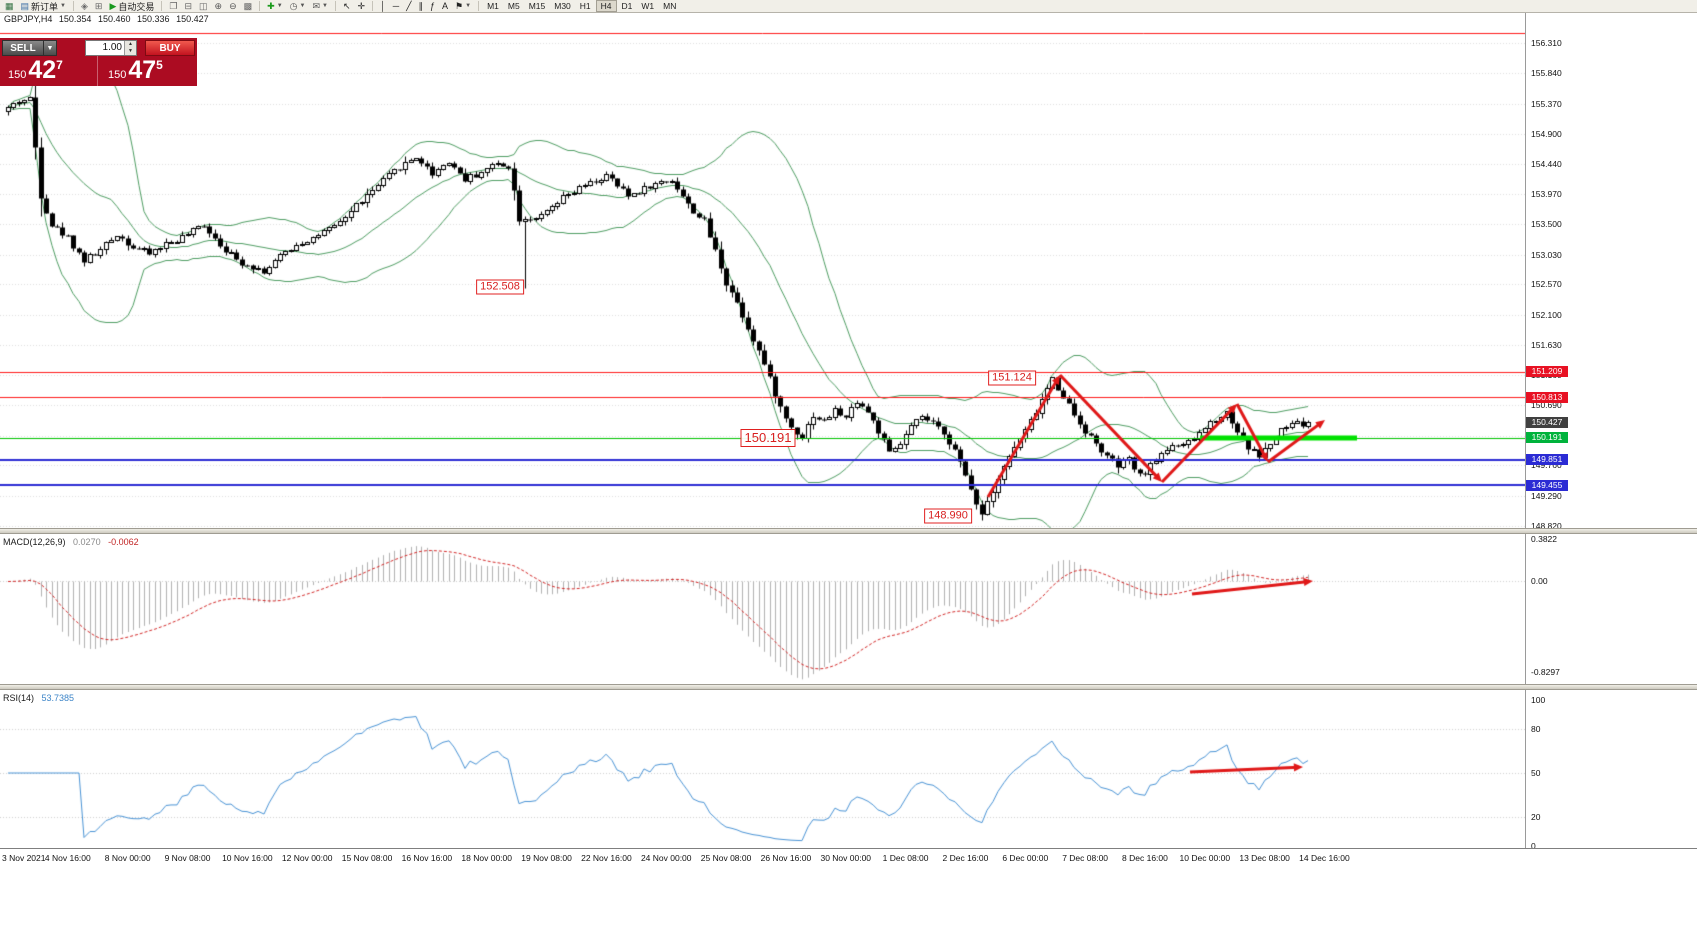  I want to click on crosshair-icon: ✛, so click(361, 5).